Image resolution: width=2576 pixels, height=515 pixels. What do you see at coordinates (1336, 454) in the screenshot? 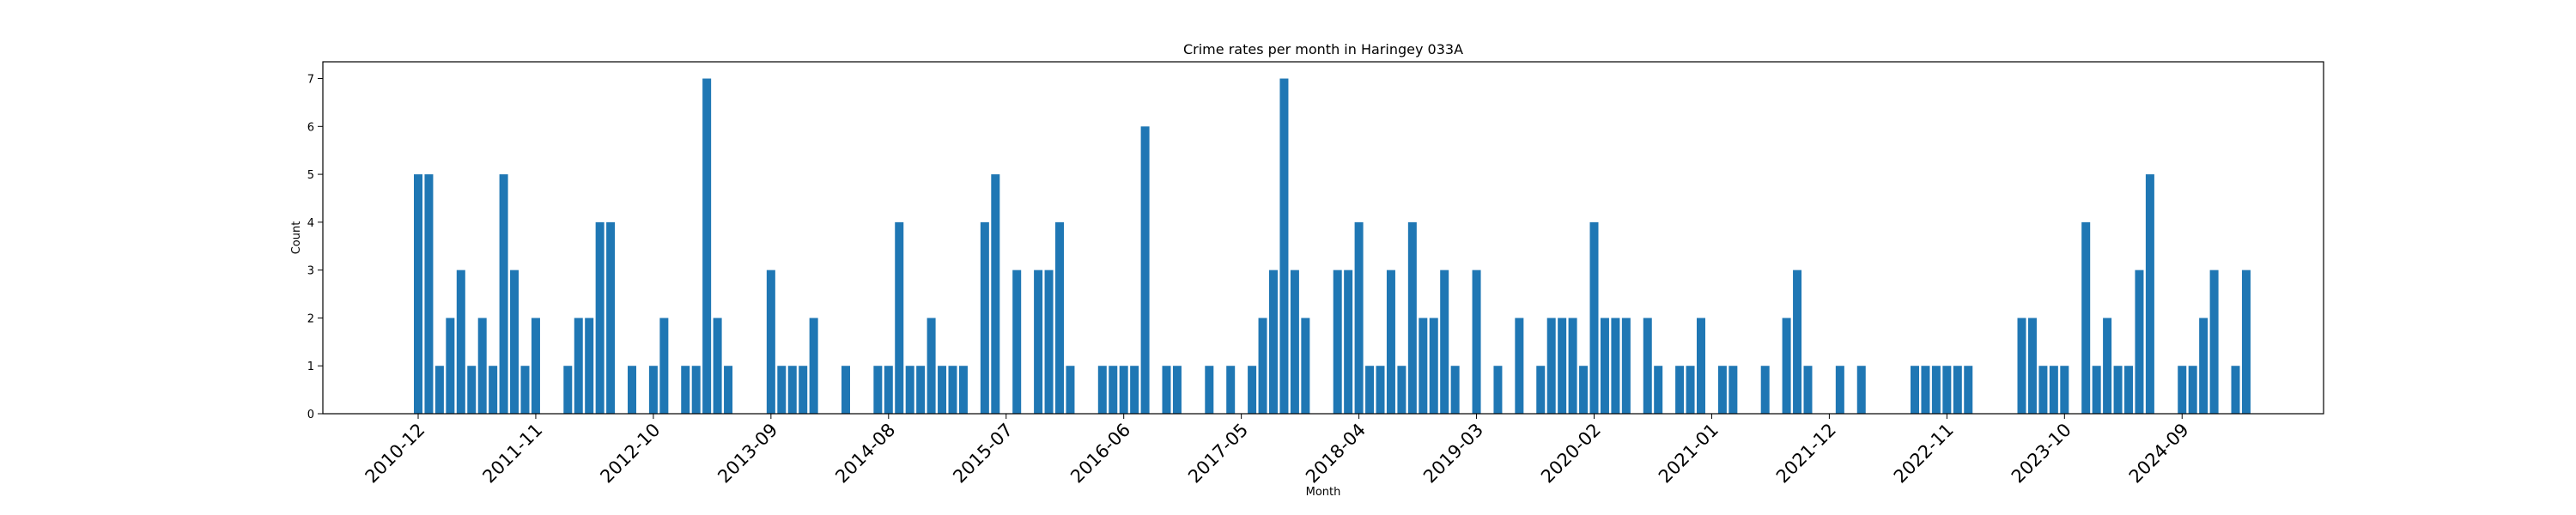
I see `x-tick-label: 2018-04` at bounding box center [1336, 454].